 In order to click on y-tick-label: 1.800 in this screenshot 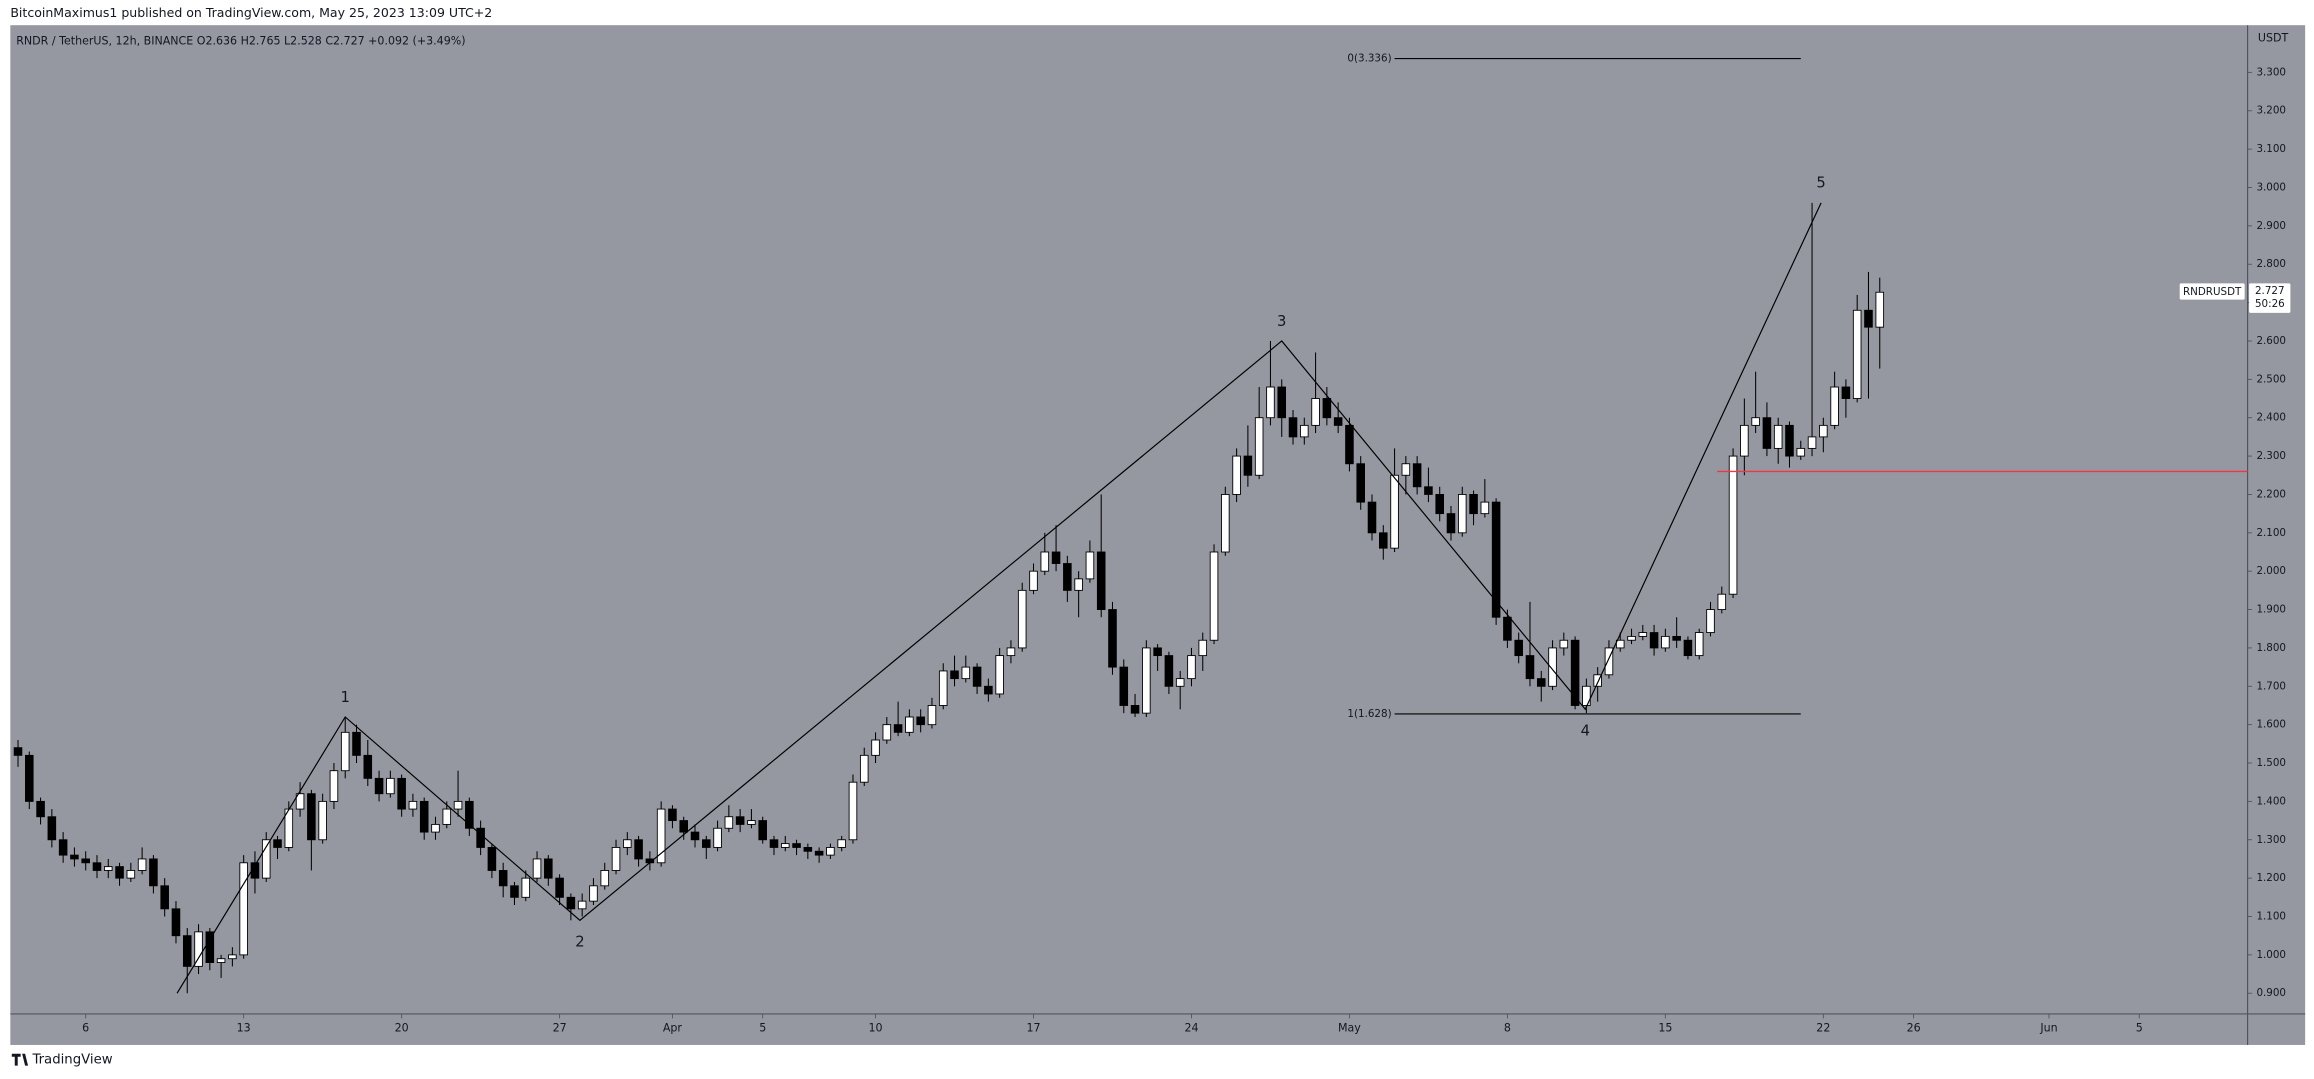, I will do `click(2271, 648)`.